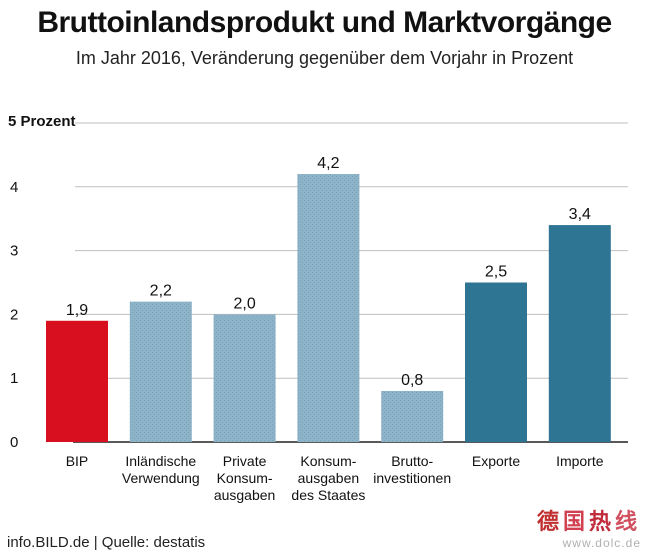  Describe the element at coordinates (588, 521) in the screenshot. I see `watermark-logo: 德国热线` at that location.